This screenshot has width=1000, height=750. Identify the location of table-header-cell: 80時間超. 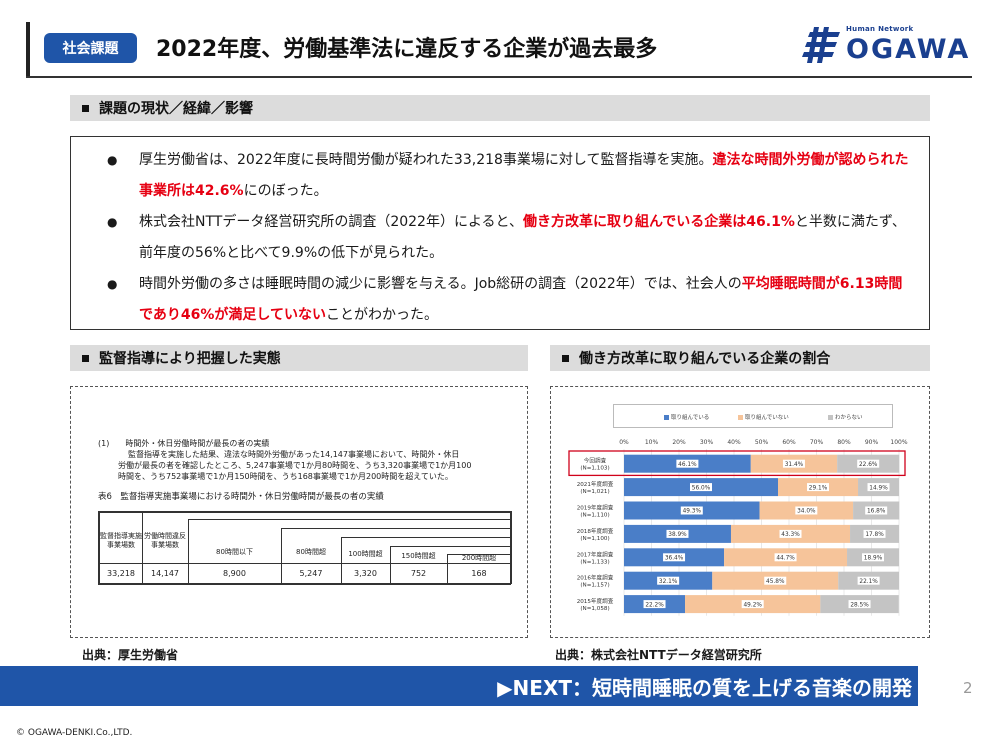
(311, 551).